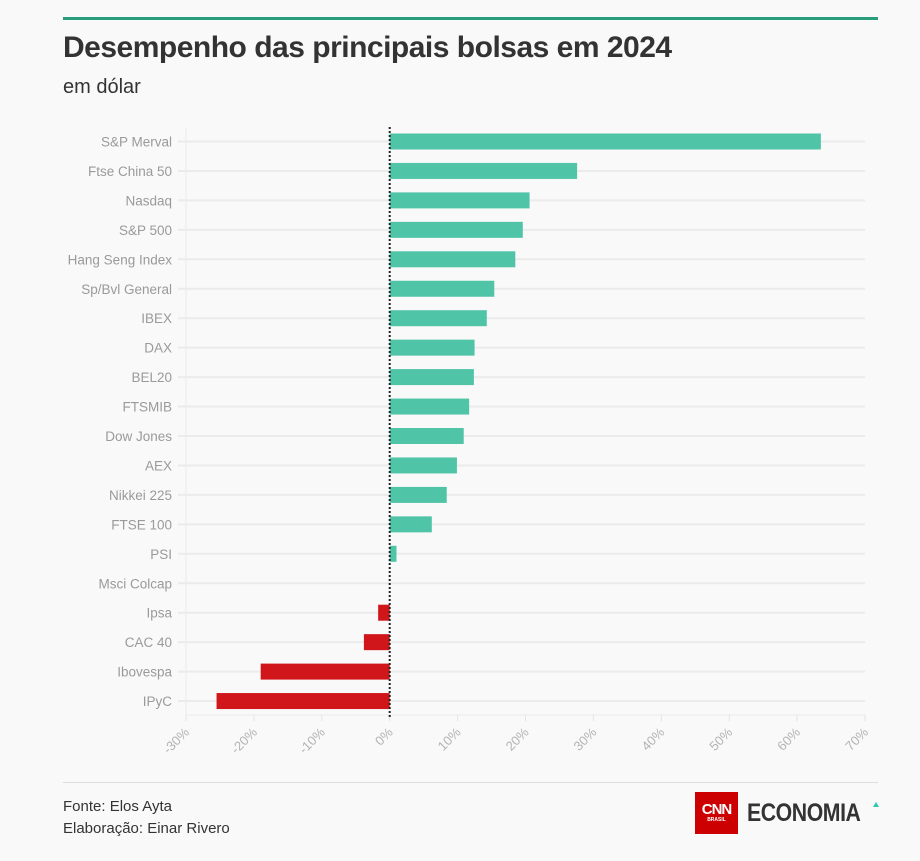  What do you see at coordinates (452, 259) in the screenshot?
I see `bar-hang-seng-index` at bounding box center [452, 259].